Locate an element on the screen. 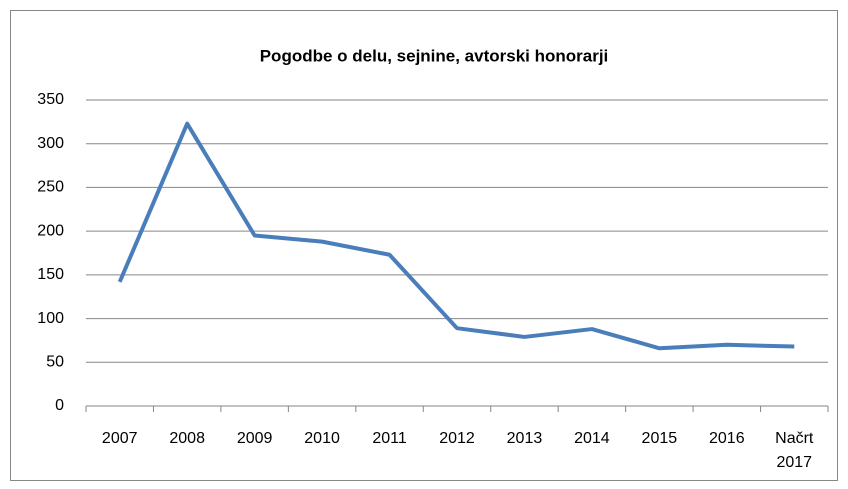 This screenshot has height=489, width=848. x-tick-label: 2009 is located at coordinates (254, 438).